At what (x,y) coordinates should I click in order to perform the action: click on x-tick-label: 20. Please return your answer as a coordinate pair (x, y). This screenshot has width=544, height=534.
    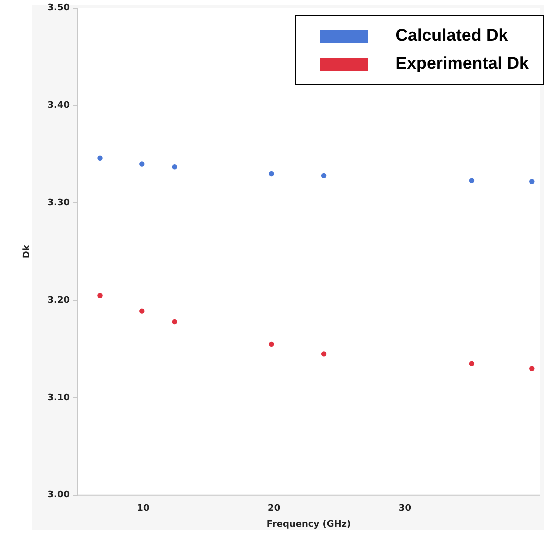
    Looking at the image, I should click on (274, 509).